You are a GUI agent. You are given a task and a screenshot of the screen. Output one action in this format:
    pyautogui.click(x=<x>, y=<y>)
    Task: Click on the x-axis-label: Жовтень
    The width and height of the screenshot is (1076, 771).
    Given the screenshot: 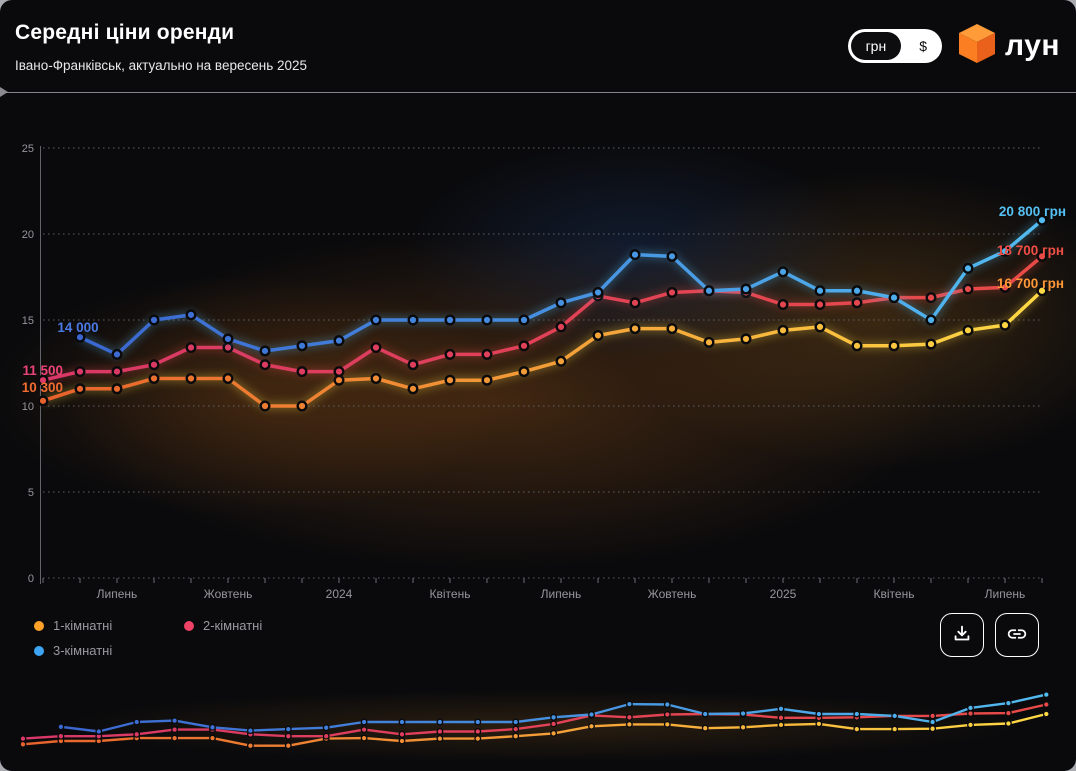 What is the action you would take?
    pyautogui.click(x=228, y=594)
    